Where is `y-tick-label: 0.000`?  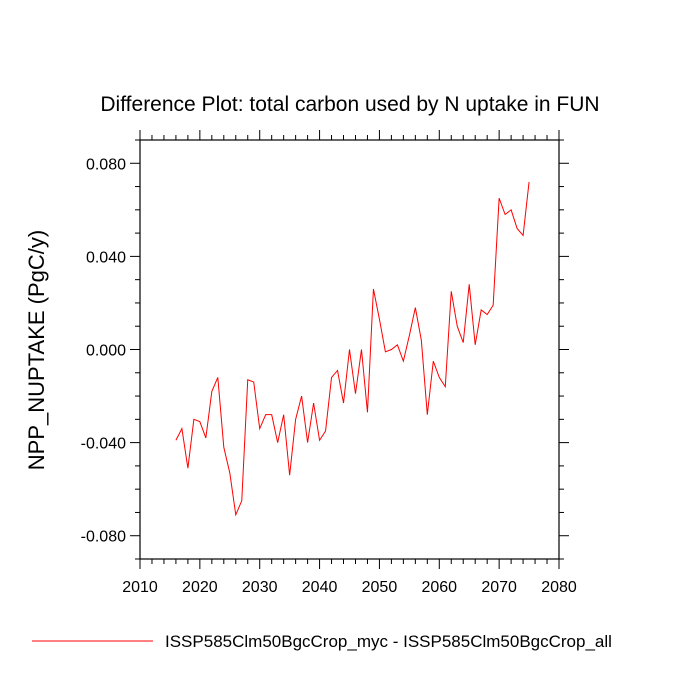
y-tick-label: 0.000 is located at coordinates (106, 351).